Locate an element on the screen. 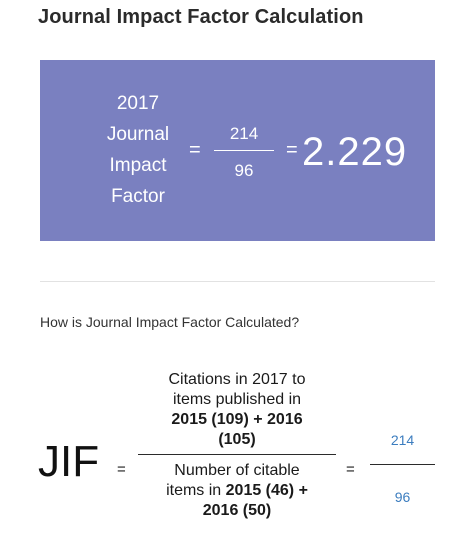 The width and height of the screenshot is (474, 554). result-fraction: 214 96 is located at coordinates (244, 152).